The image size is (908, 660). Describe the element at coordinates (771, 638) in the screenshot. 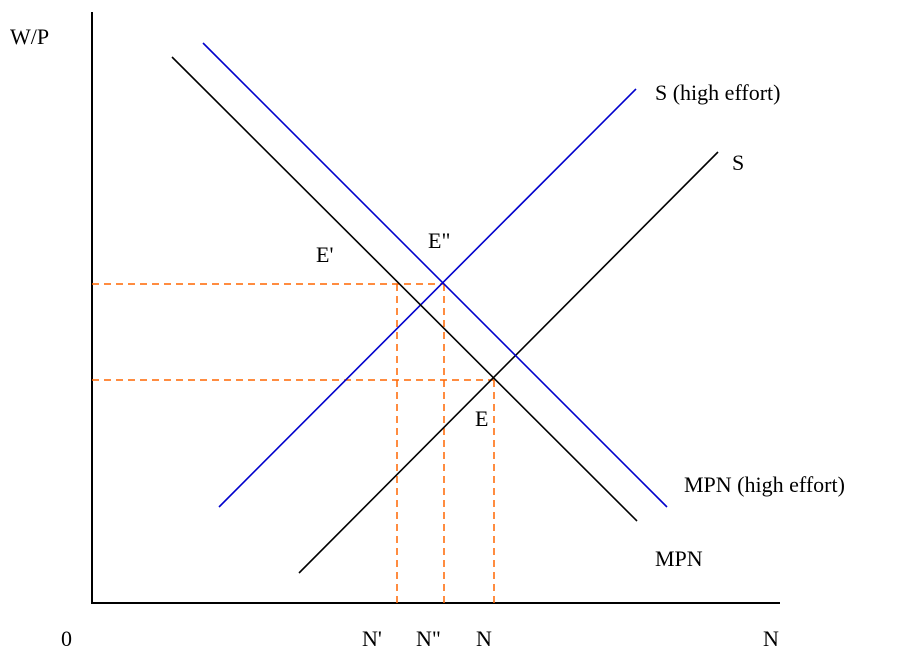

I see `x-axis-label: N` at that location.